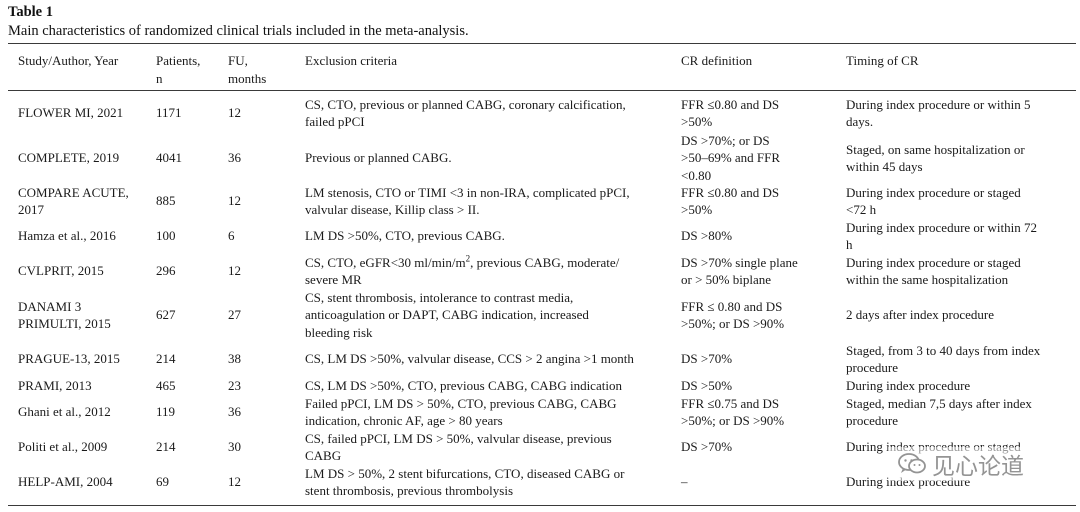  Describe the element at coordinates (55, 386) in the screenshot. I see `cell-study: PRAMI, 2013` at that location.